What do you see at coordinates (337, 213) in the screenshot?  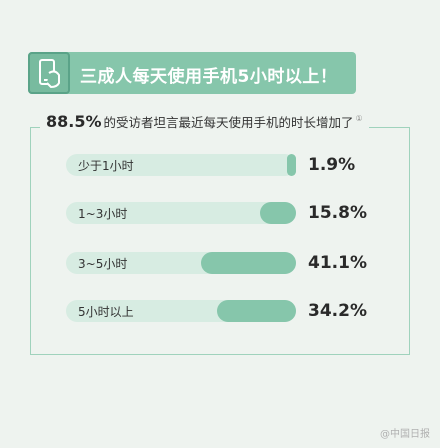 I see `value-label: 15.8%` at bounding box center [337, 213].